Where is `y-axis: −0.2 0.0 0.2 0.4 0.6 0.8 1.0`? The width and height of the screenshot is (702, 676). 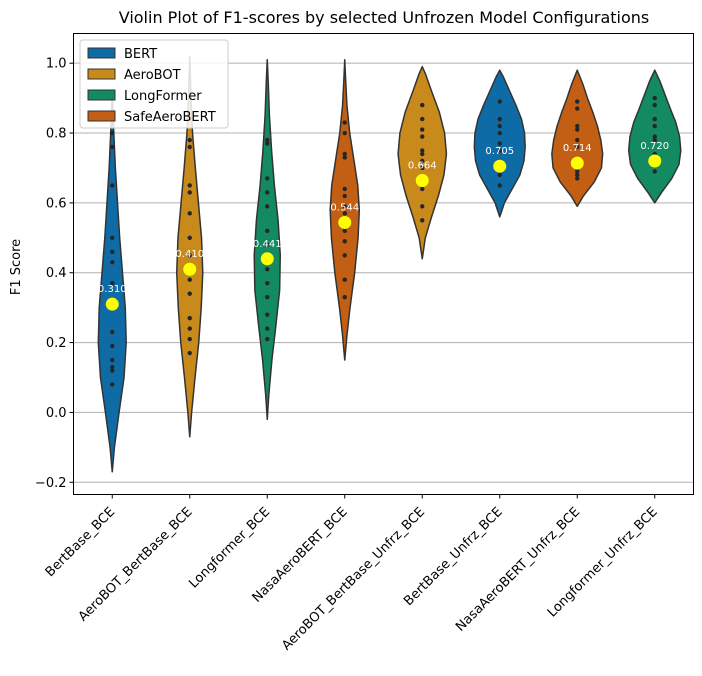
y-axis: −0.2 0.0 0.2 0.4 0.6 0.8 1.0 is located at coordinates (54, 274).